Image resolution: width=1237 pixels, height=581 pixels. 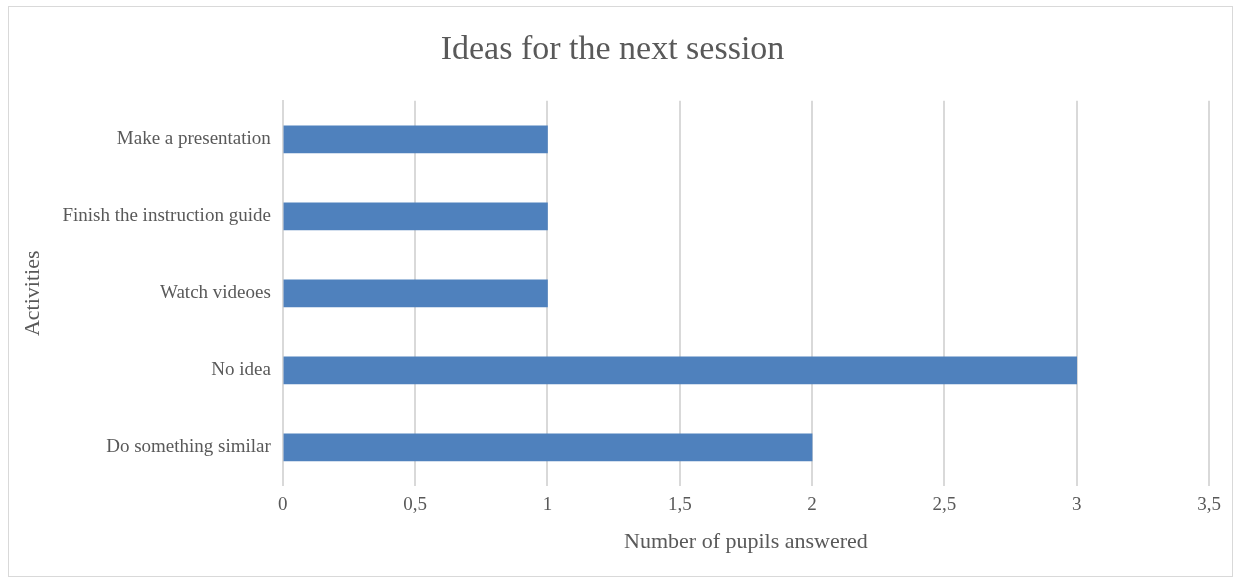 What do you see at coordinates (415, 504) in the screenshot?
I see `x-tick-label: 0,5` at bounding box center [415, 504].